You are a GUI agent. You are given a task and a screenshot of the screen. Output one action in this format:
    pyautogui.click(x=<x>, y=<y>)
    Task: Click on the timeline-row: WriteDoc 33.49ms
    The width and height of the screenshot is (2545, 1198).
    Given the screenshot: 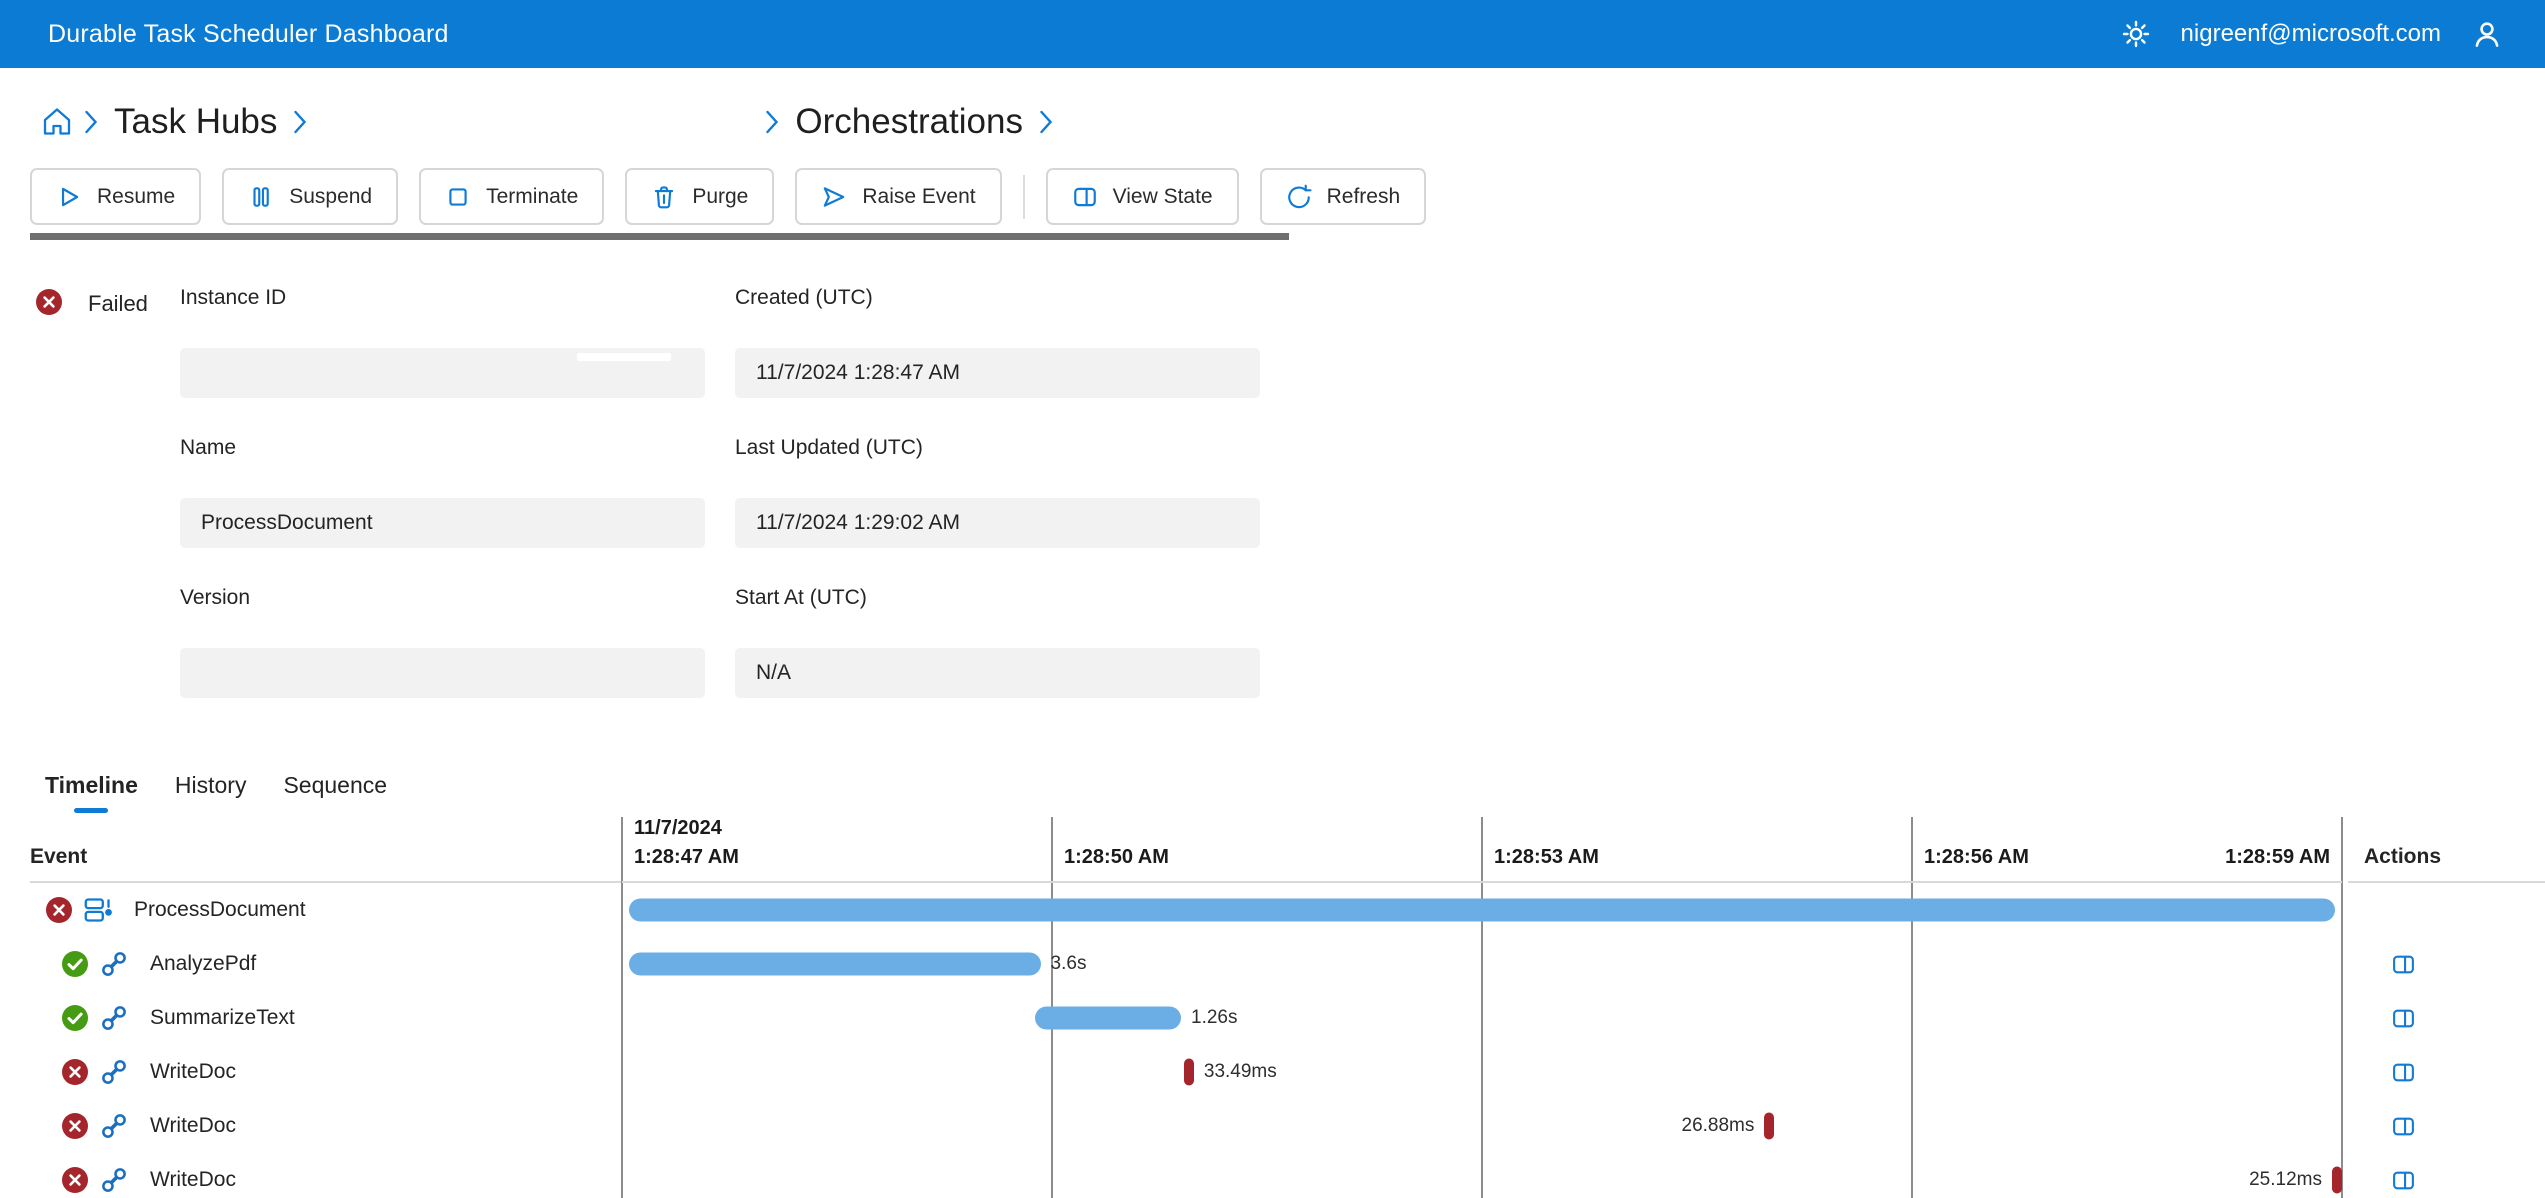 What is the action you would take?
    pyautogui.click(x=1287, y=1072)
    